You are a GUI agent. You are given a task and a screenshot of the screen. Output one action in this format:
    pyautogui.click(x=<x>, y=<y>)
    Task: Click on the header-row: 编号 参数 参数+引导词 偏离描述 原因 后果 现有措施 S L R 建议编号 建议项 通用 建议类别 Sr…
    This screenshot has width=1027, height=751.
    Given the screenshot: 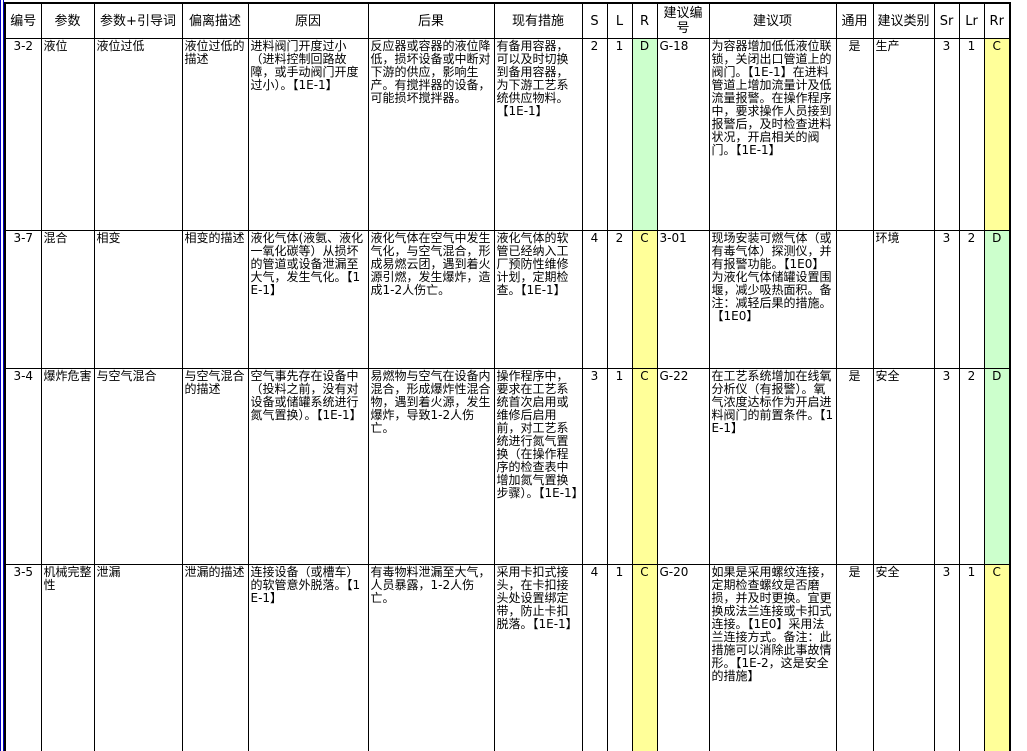 What is the action you would take?
    pyautogui.click(x=507, y=20)
    